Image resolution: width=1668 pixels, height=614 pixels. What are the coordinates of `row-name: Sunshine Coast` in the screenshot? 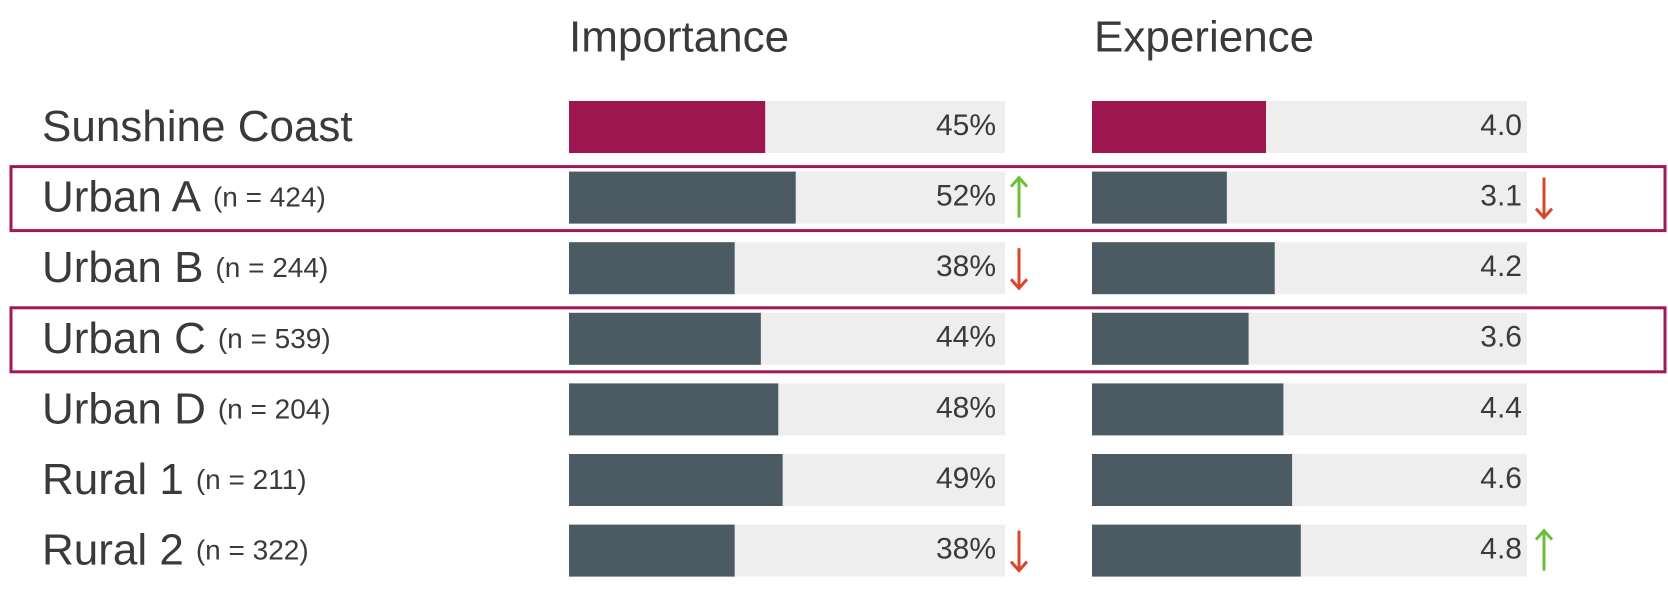 It's located at (197, 126).